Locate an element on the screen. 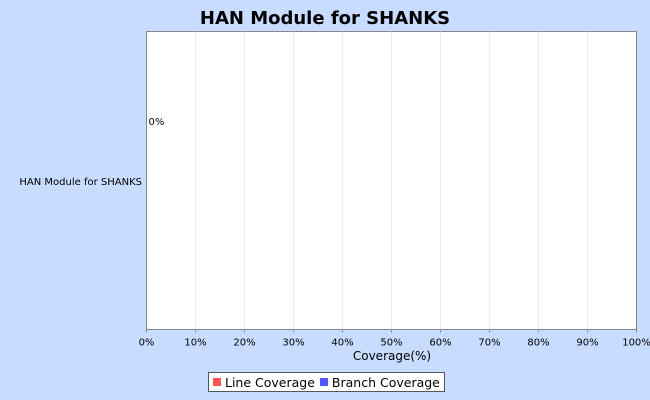 This screenshot has width=650, height=400. x-tick-label: 60% is located at coordinates (440, 343).